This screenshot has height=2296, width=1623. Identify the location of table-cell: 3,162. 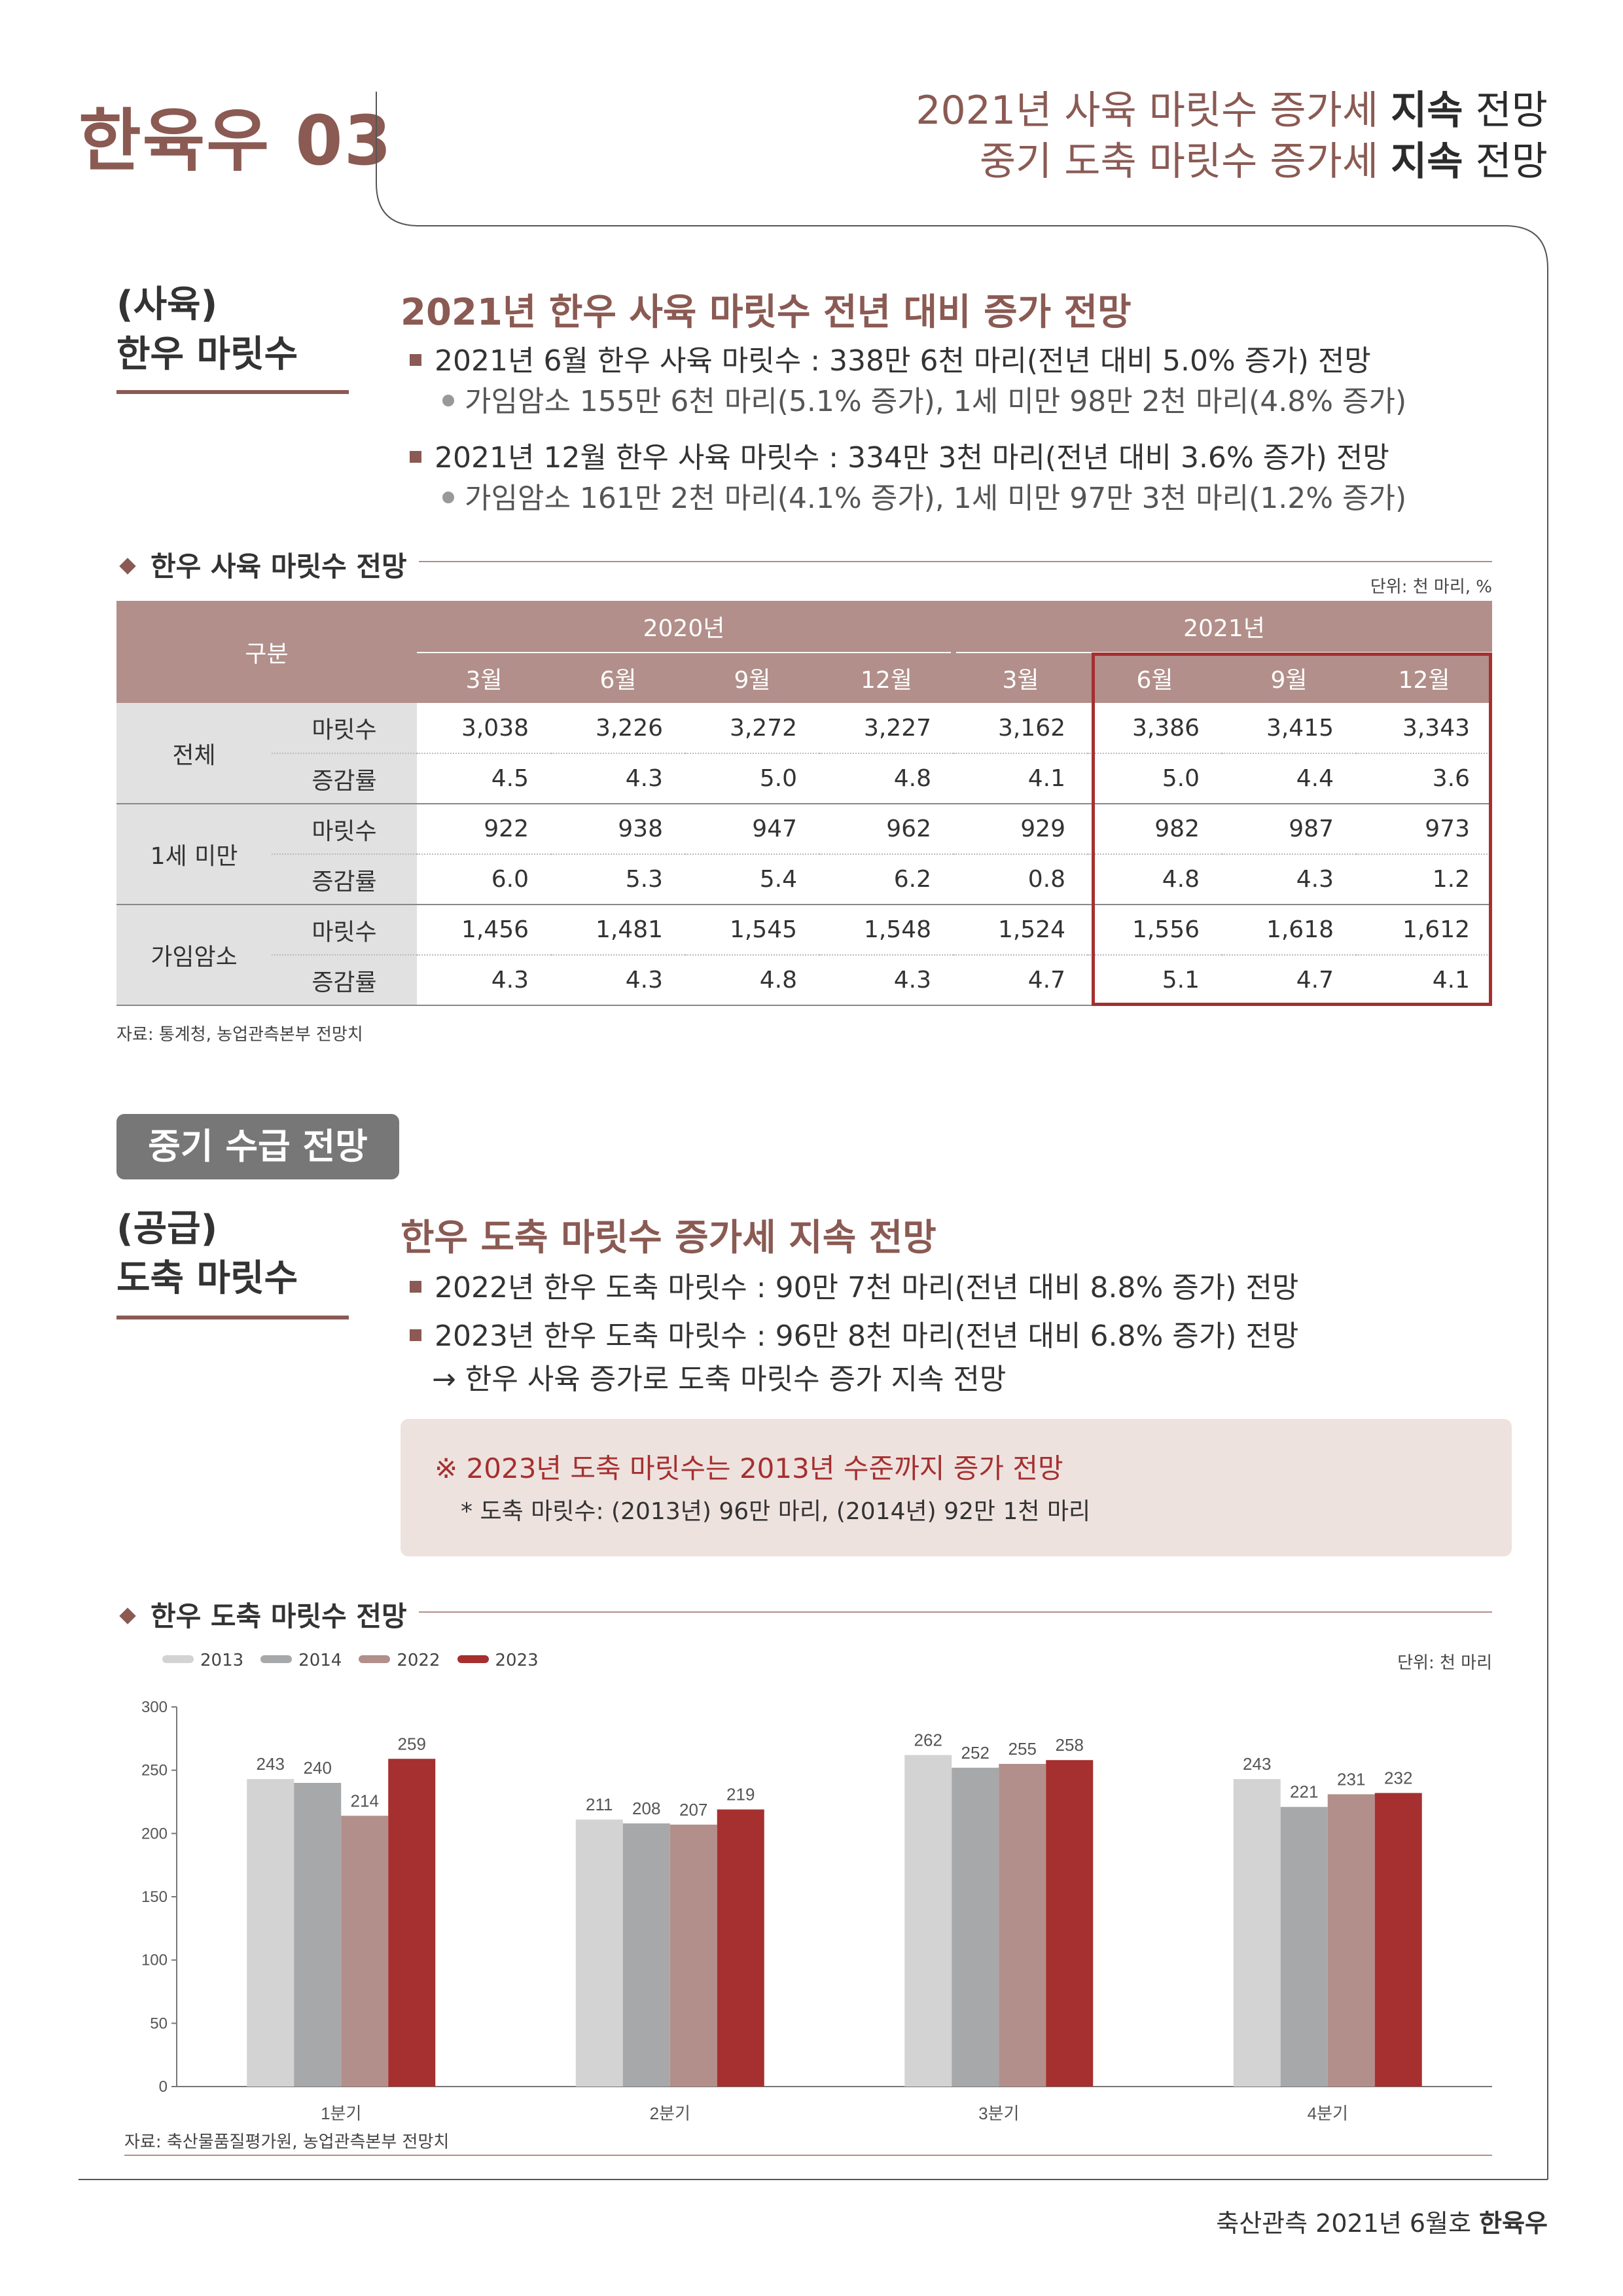
(1021, 728).